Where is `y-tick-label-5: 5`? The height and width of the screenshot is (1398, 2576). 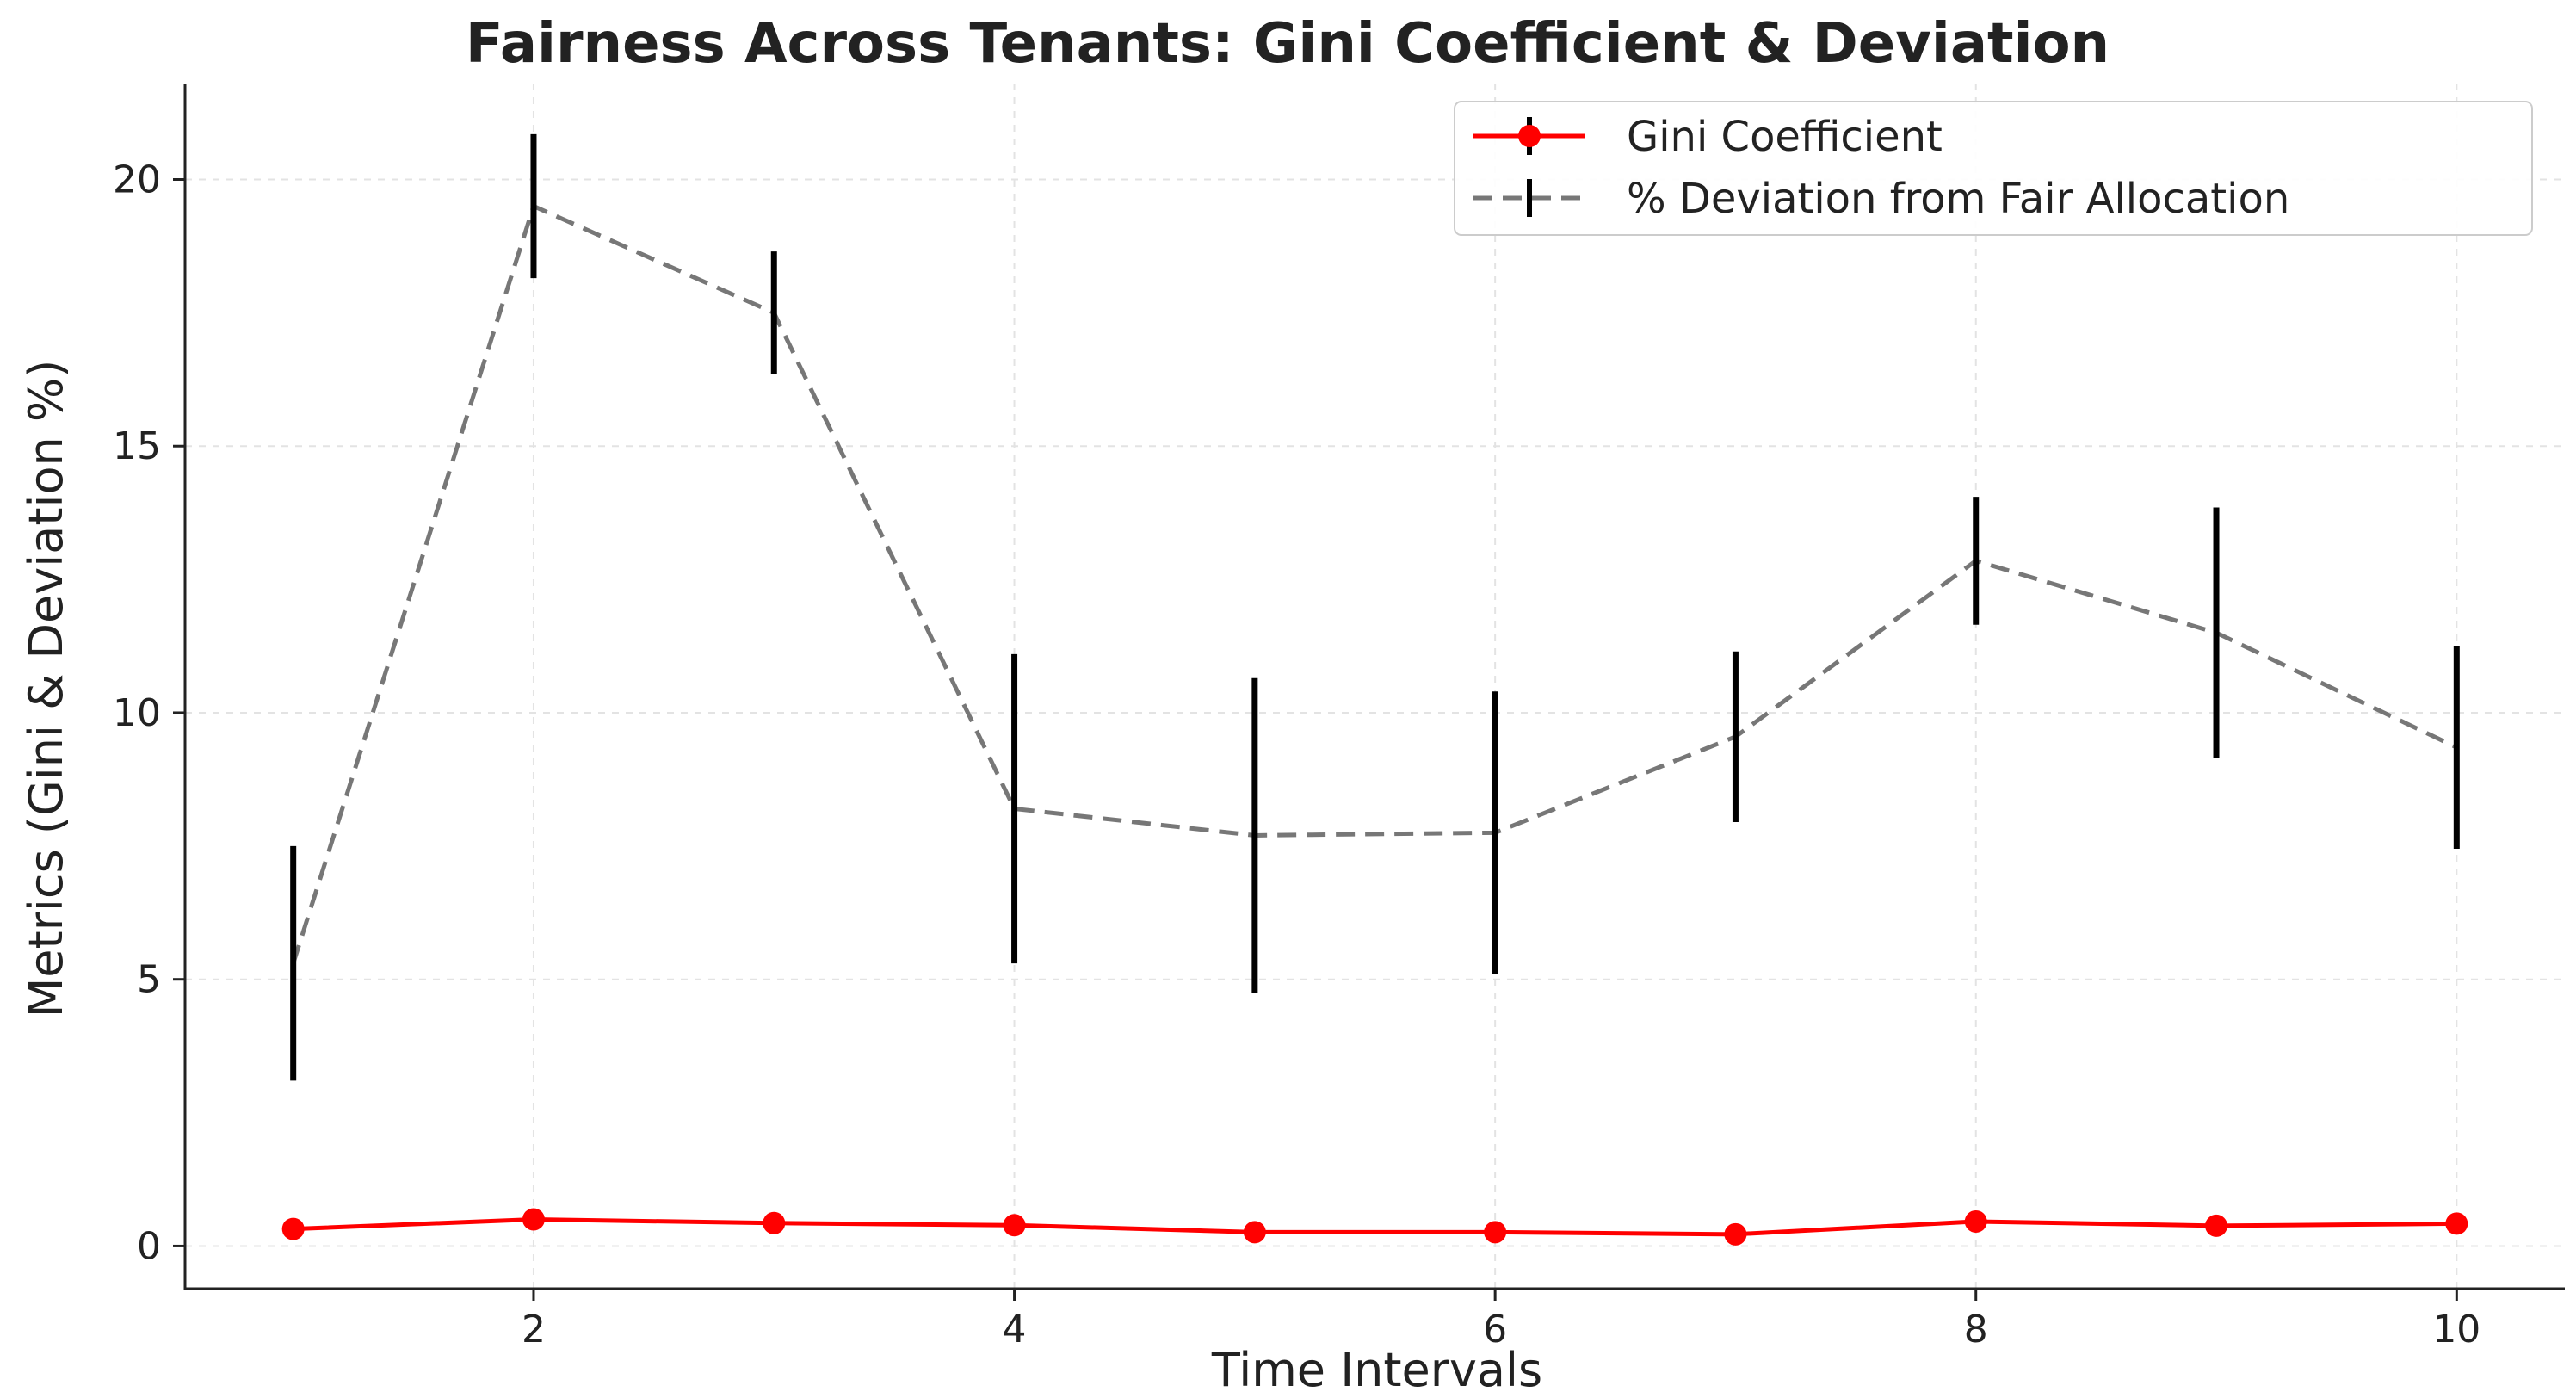 y-tick-label-5: 5 is located at coordinates (149, 980).